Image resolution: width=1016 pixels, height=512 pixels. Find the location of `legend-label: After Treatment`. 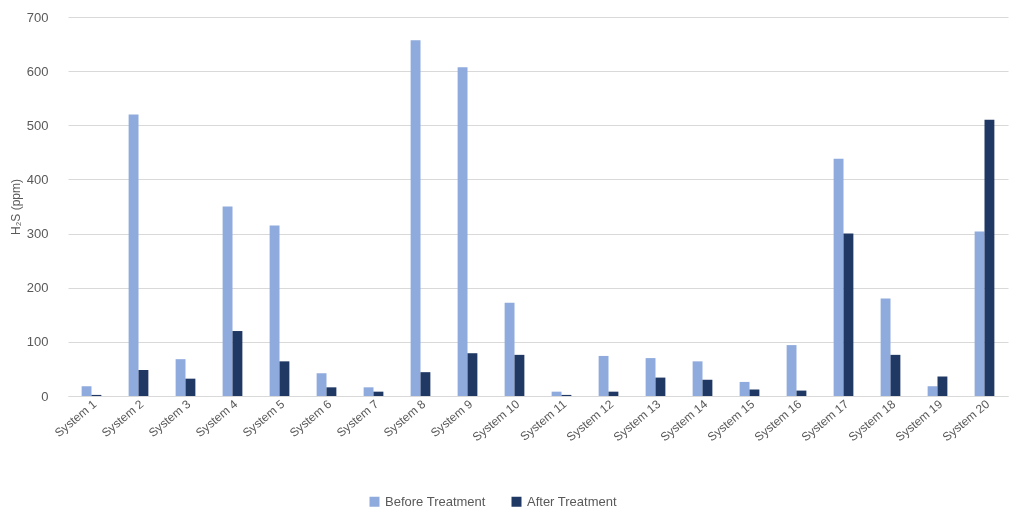

legend-label: After Treatment is located at coordinates (572, 501).